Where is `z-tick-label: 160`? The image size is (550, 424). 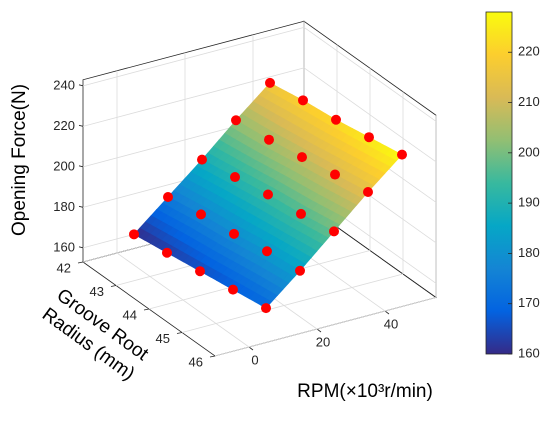 z-tick-label: 160 is located at coordinates (64, 246).